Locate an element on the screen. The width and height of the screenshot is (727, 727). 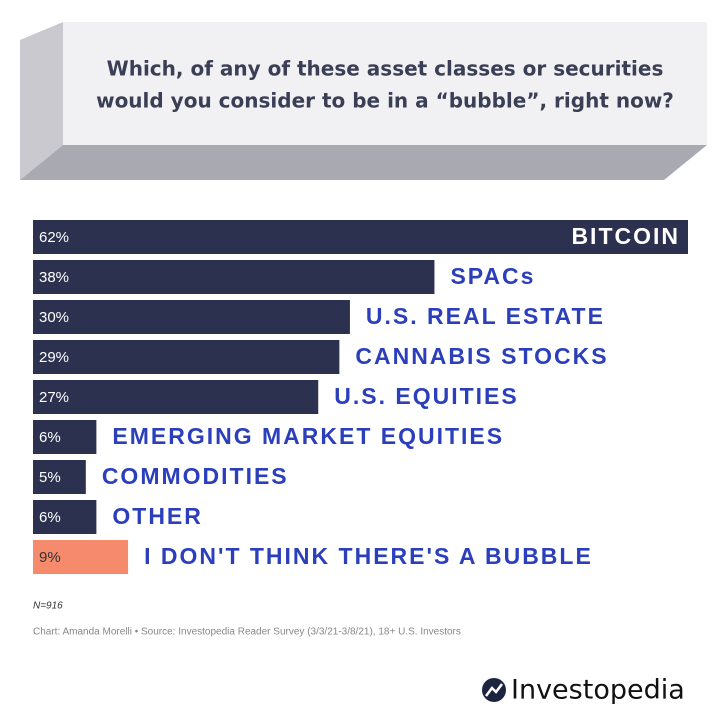
value-label: 30% is located at coordinates (54, 317).